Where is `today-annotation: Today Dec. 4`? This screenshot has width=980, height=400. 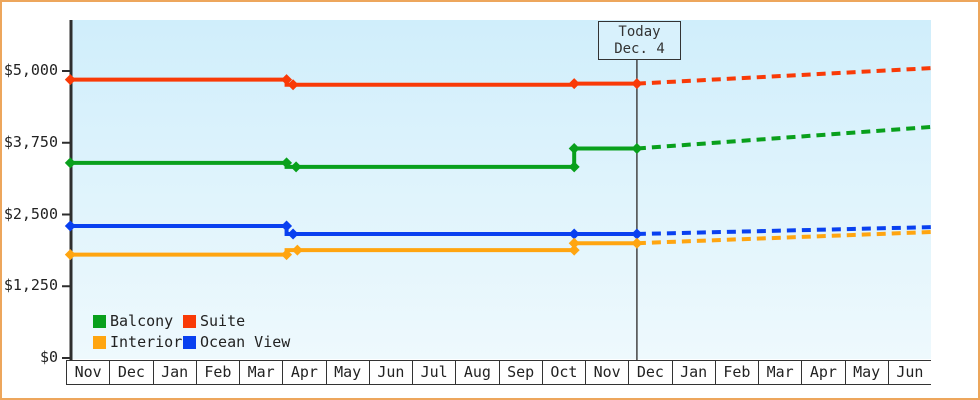
today-annotation: Today Dec. 4 is located at coordinates (639, 40).